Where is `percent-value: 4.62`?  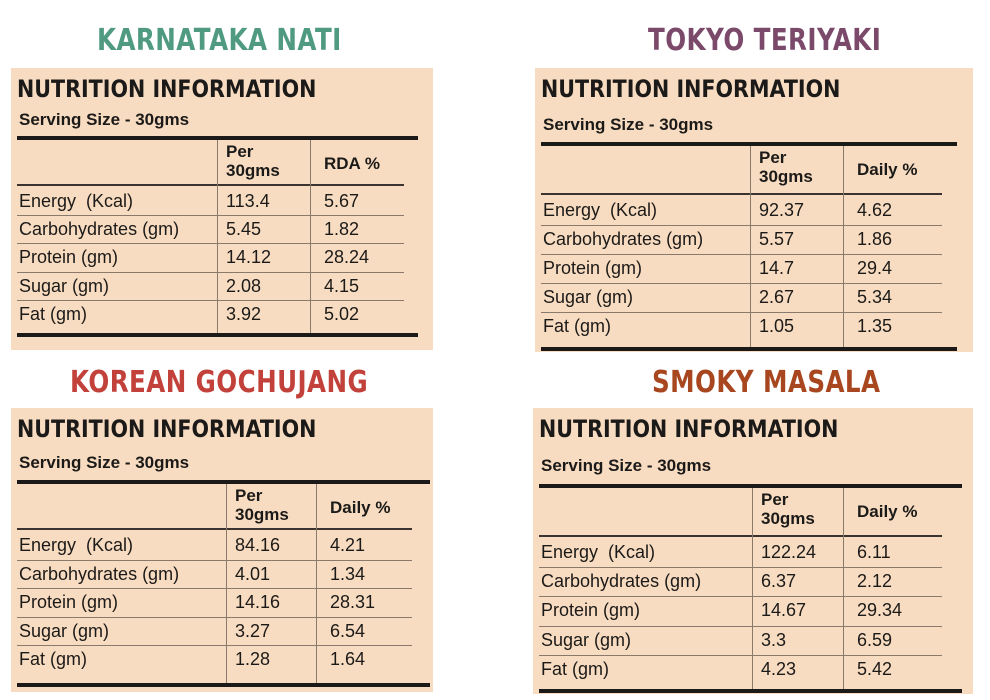 percent-value: 4.62 is located at coordinates (875, 210).